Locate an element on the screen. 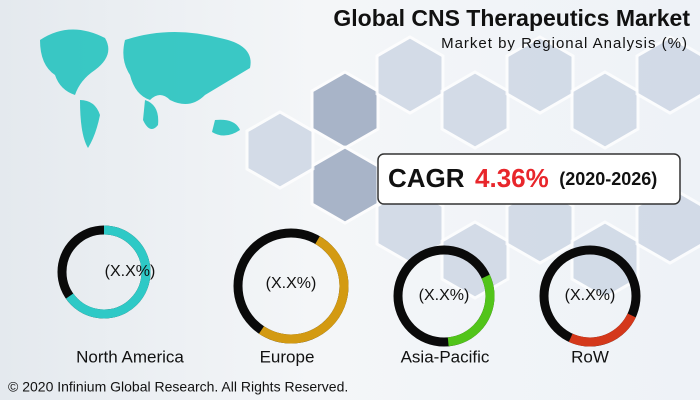 The width and height of the screenshot is (700, 400). world-map is located at coordinates (145, 88).